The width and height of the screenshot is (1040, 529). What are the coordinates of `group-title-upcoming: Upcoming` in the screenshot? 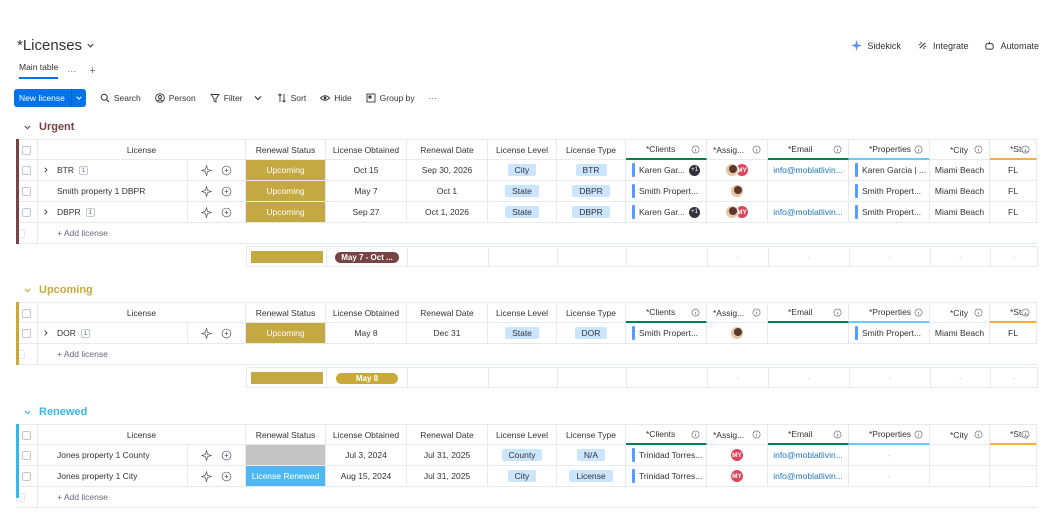 It's located at (58, 290).